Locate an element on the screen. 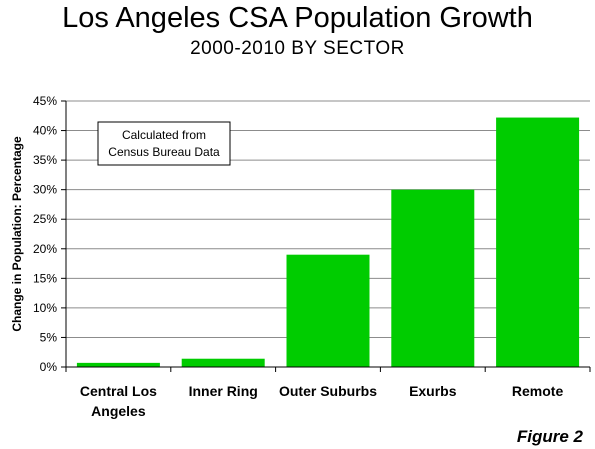 The height and width of the screenshot is (449, 595). x-tick-label: Central Los Angeles is located at coordinates (118, 401).